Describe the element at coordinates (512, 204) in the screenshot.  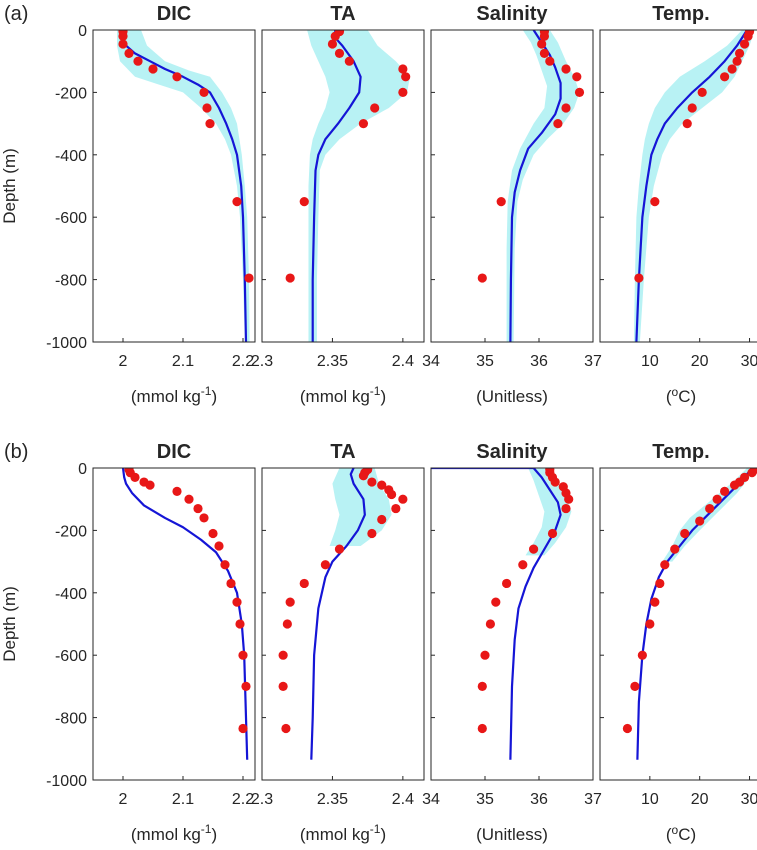
I see `chart-panel-3: 34 35 36 37 Salinity (Unitless)` at that location.